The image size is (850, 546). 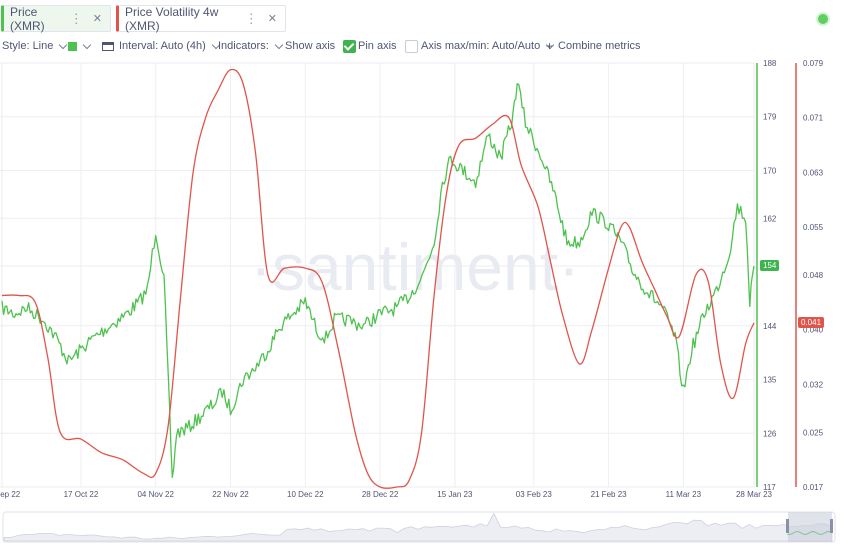 What do you see at coordinates (27, 18) in the screenshot?
I see `tab-price-label: Price (XMR)` at bounding box center [27, 18].